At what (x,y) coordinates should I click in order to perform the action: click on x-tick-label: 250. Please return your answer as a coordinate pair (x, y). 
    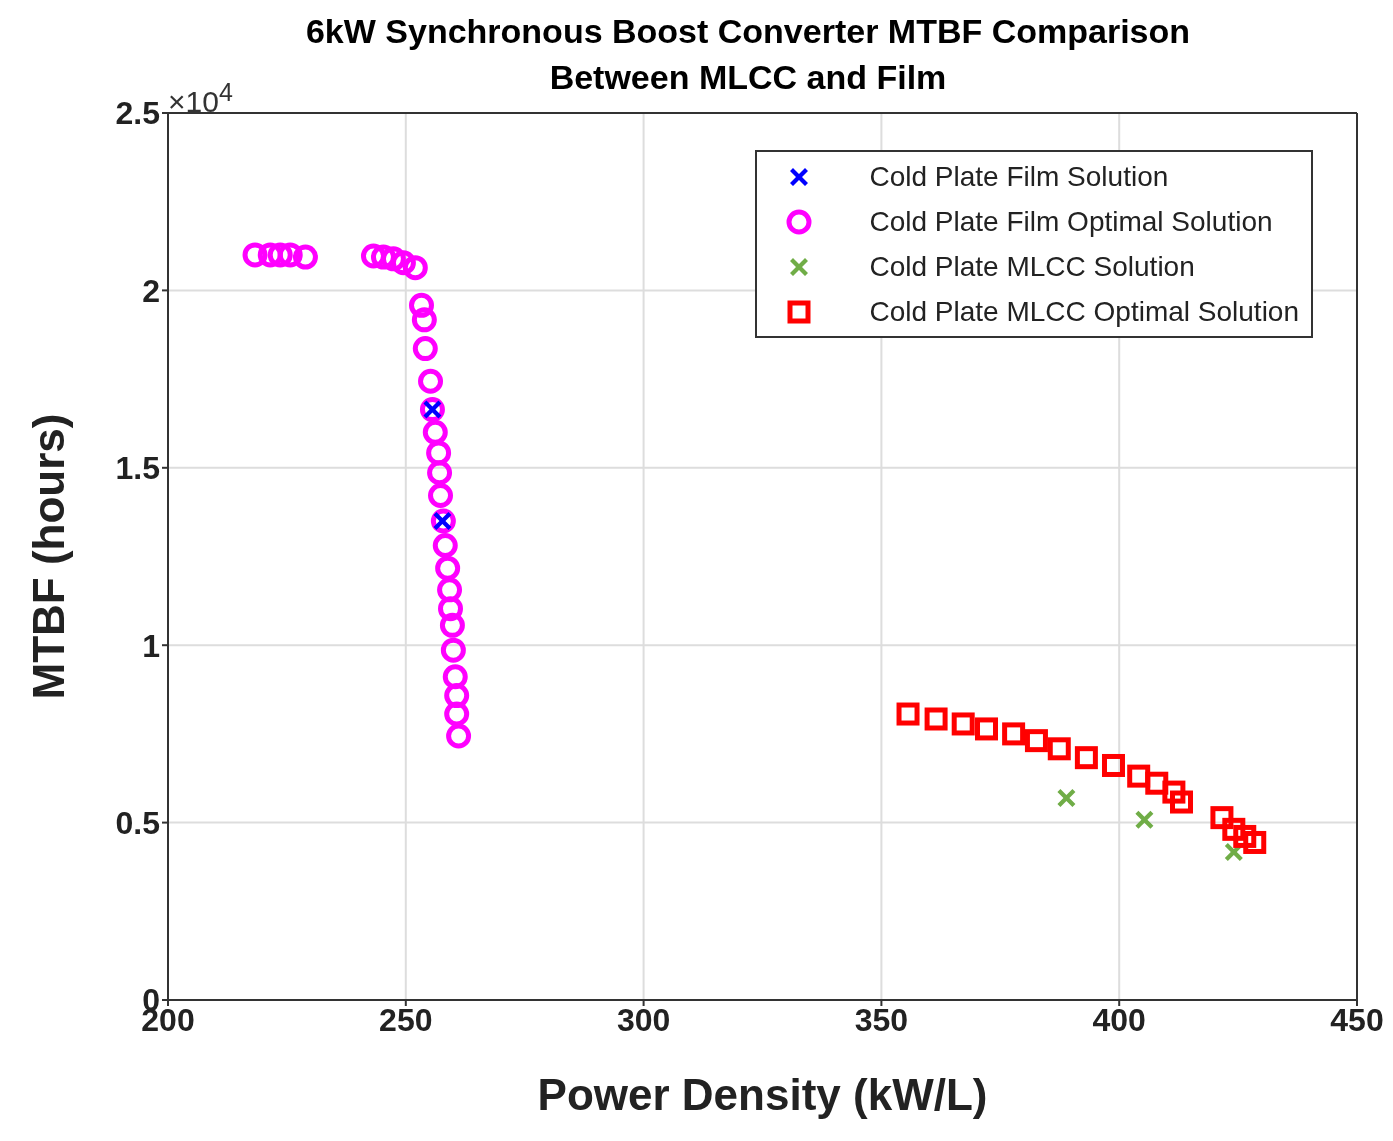
    Looking at the image, I should click on (406, 1019).